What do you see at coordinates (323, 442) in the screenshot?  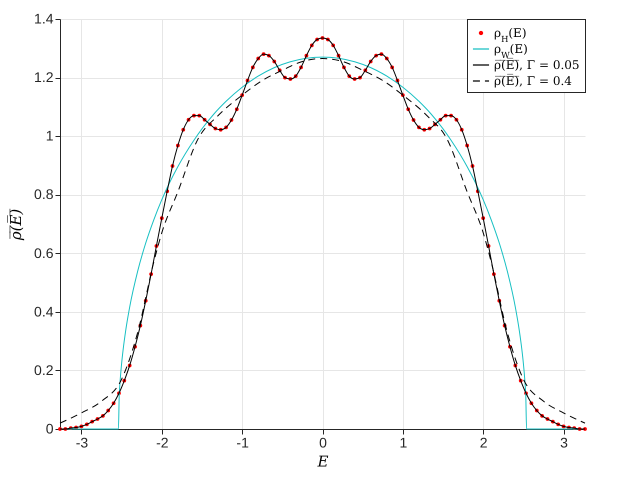 I see `x-tick-label: 0` at bounding box center [323, 442].